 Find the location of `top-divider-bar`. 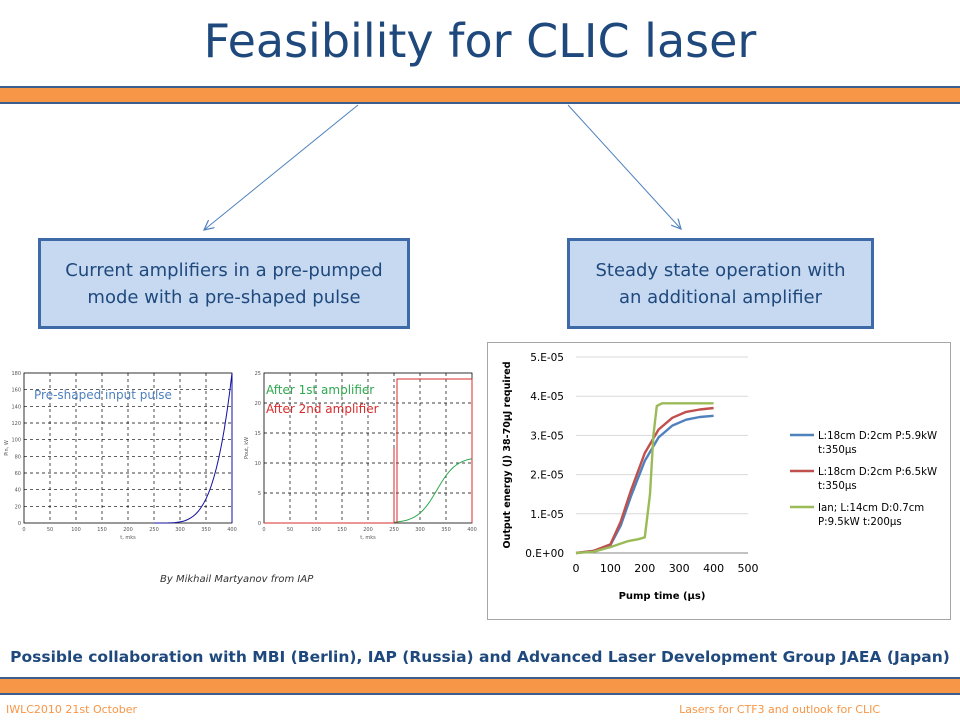

top-divider-bar is located at coordinates (480, 95).